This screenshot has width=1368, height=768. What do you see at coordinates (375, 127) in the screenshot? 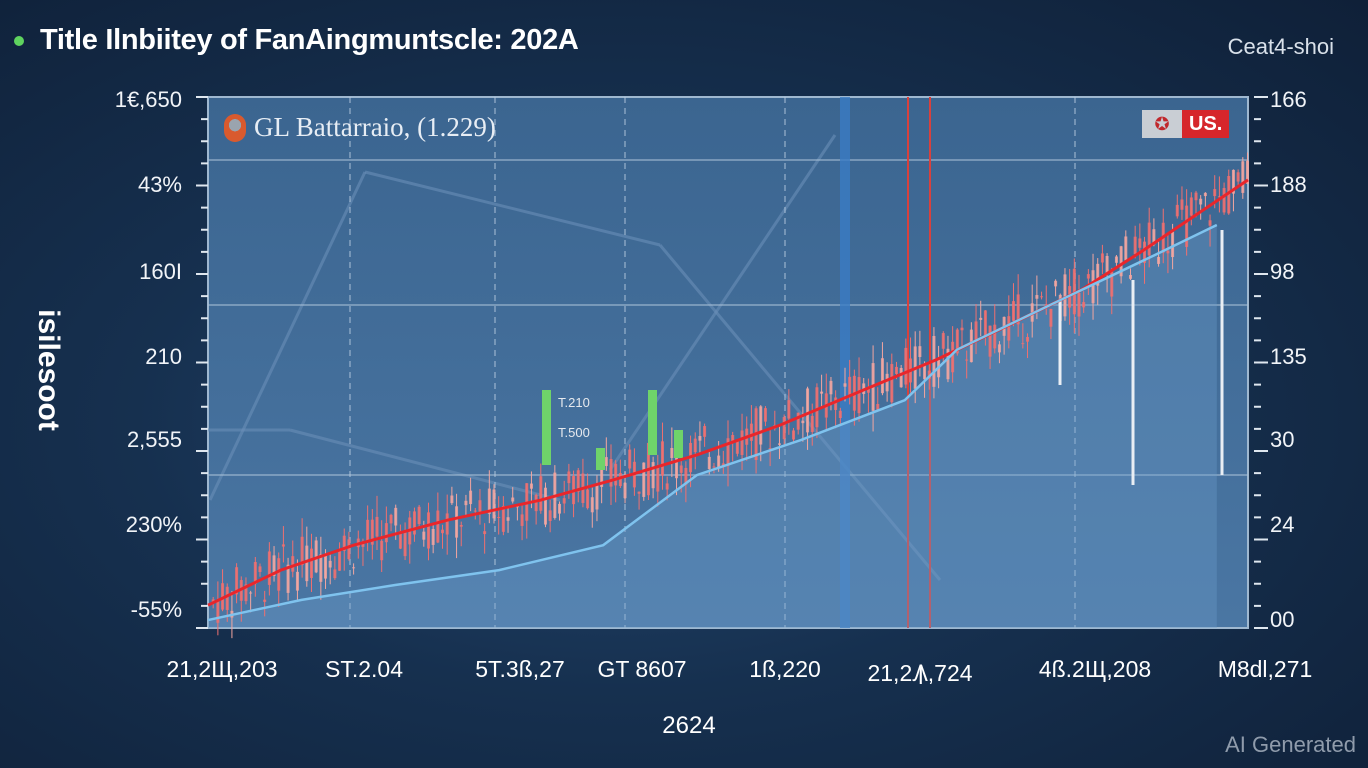
I see `legend-label: GL Battarraio, (1.229)` at bounding box center [375, 127].